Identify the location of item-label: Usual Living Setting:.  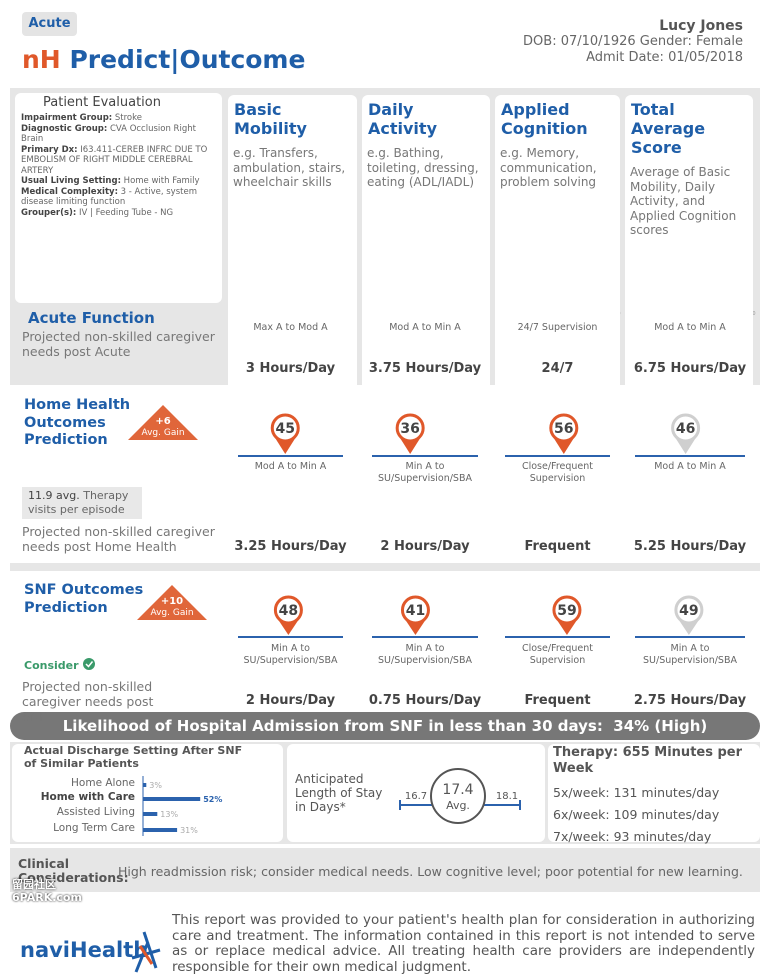
(71, 181).